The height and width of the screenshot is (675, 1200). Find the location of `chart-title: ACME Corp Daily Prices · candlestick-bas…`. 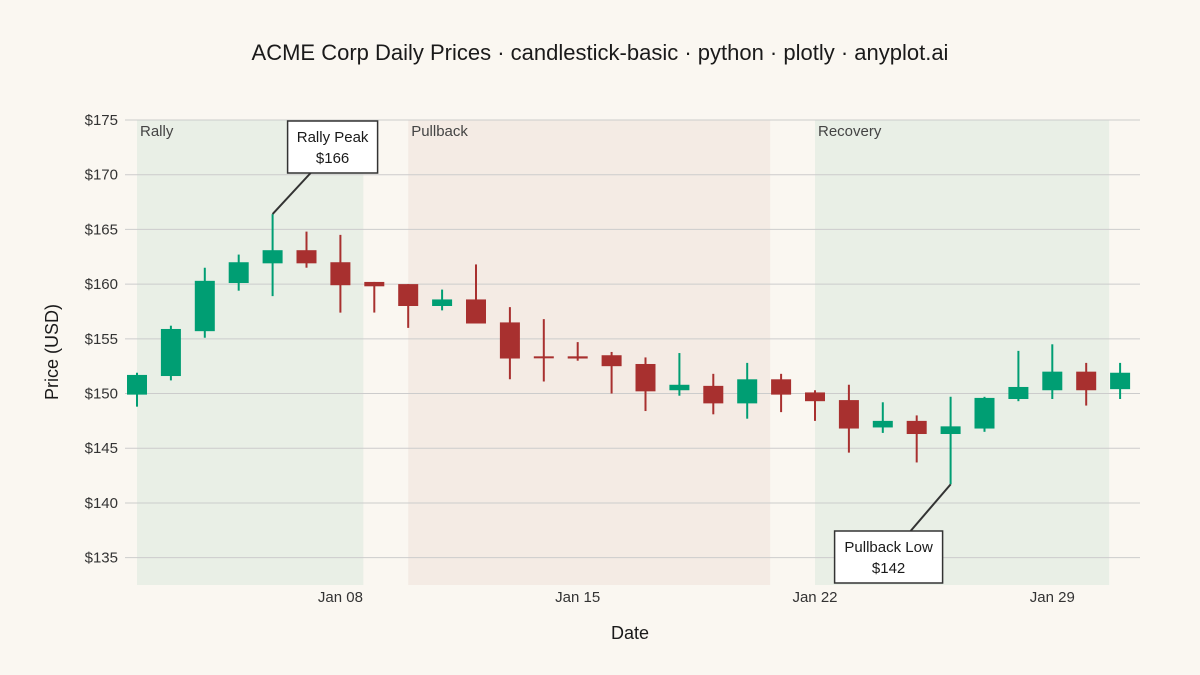

chart-title: ACME Corp Daily Prices · candlestick-bas… is located at coordinates (600, 52).